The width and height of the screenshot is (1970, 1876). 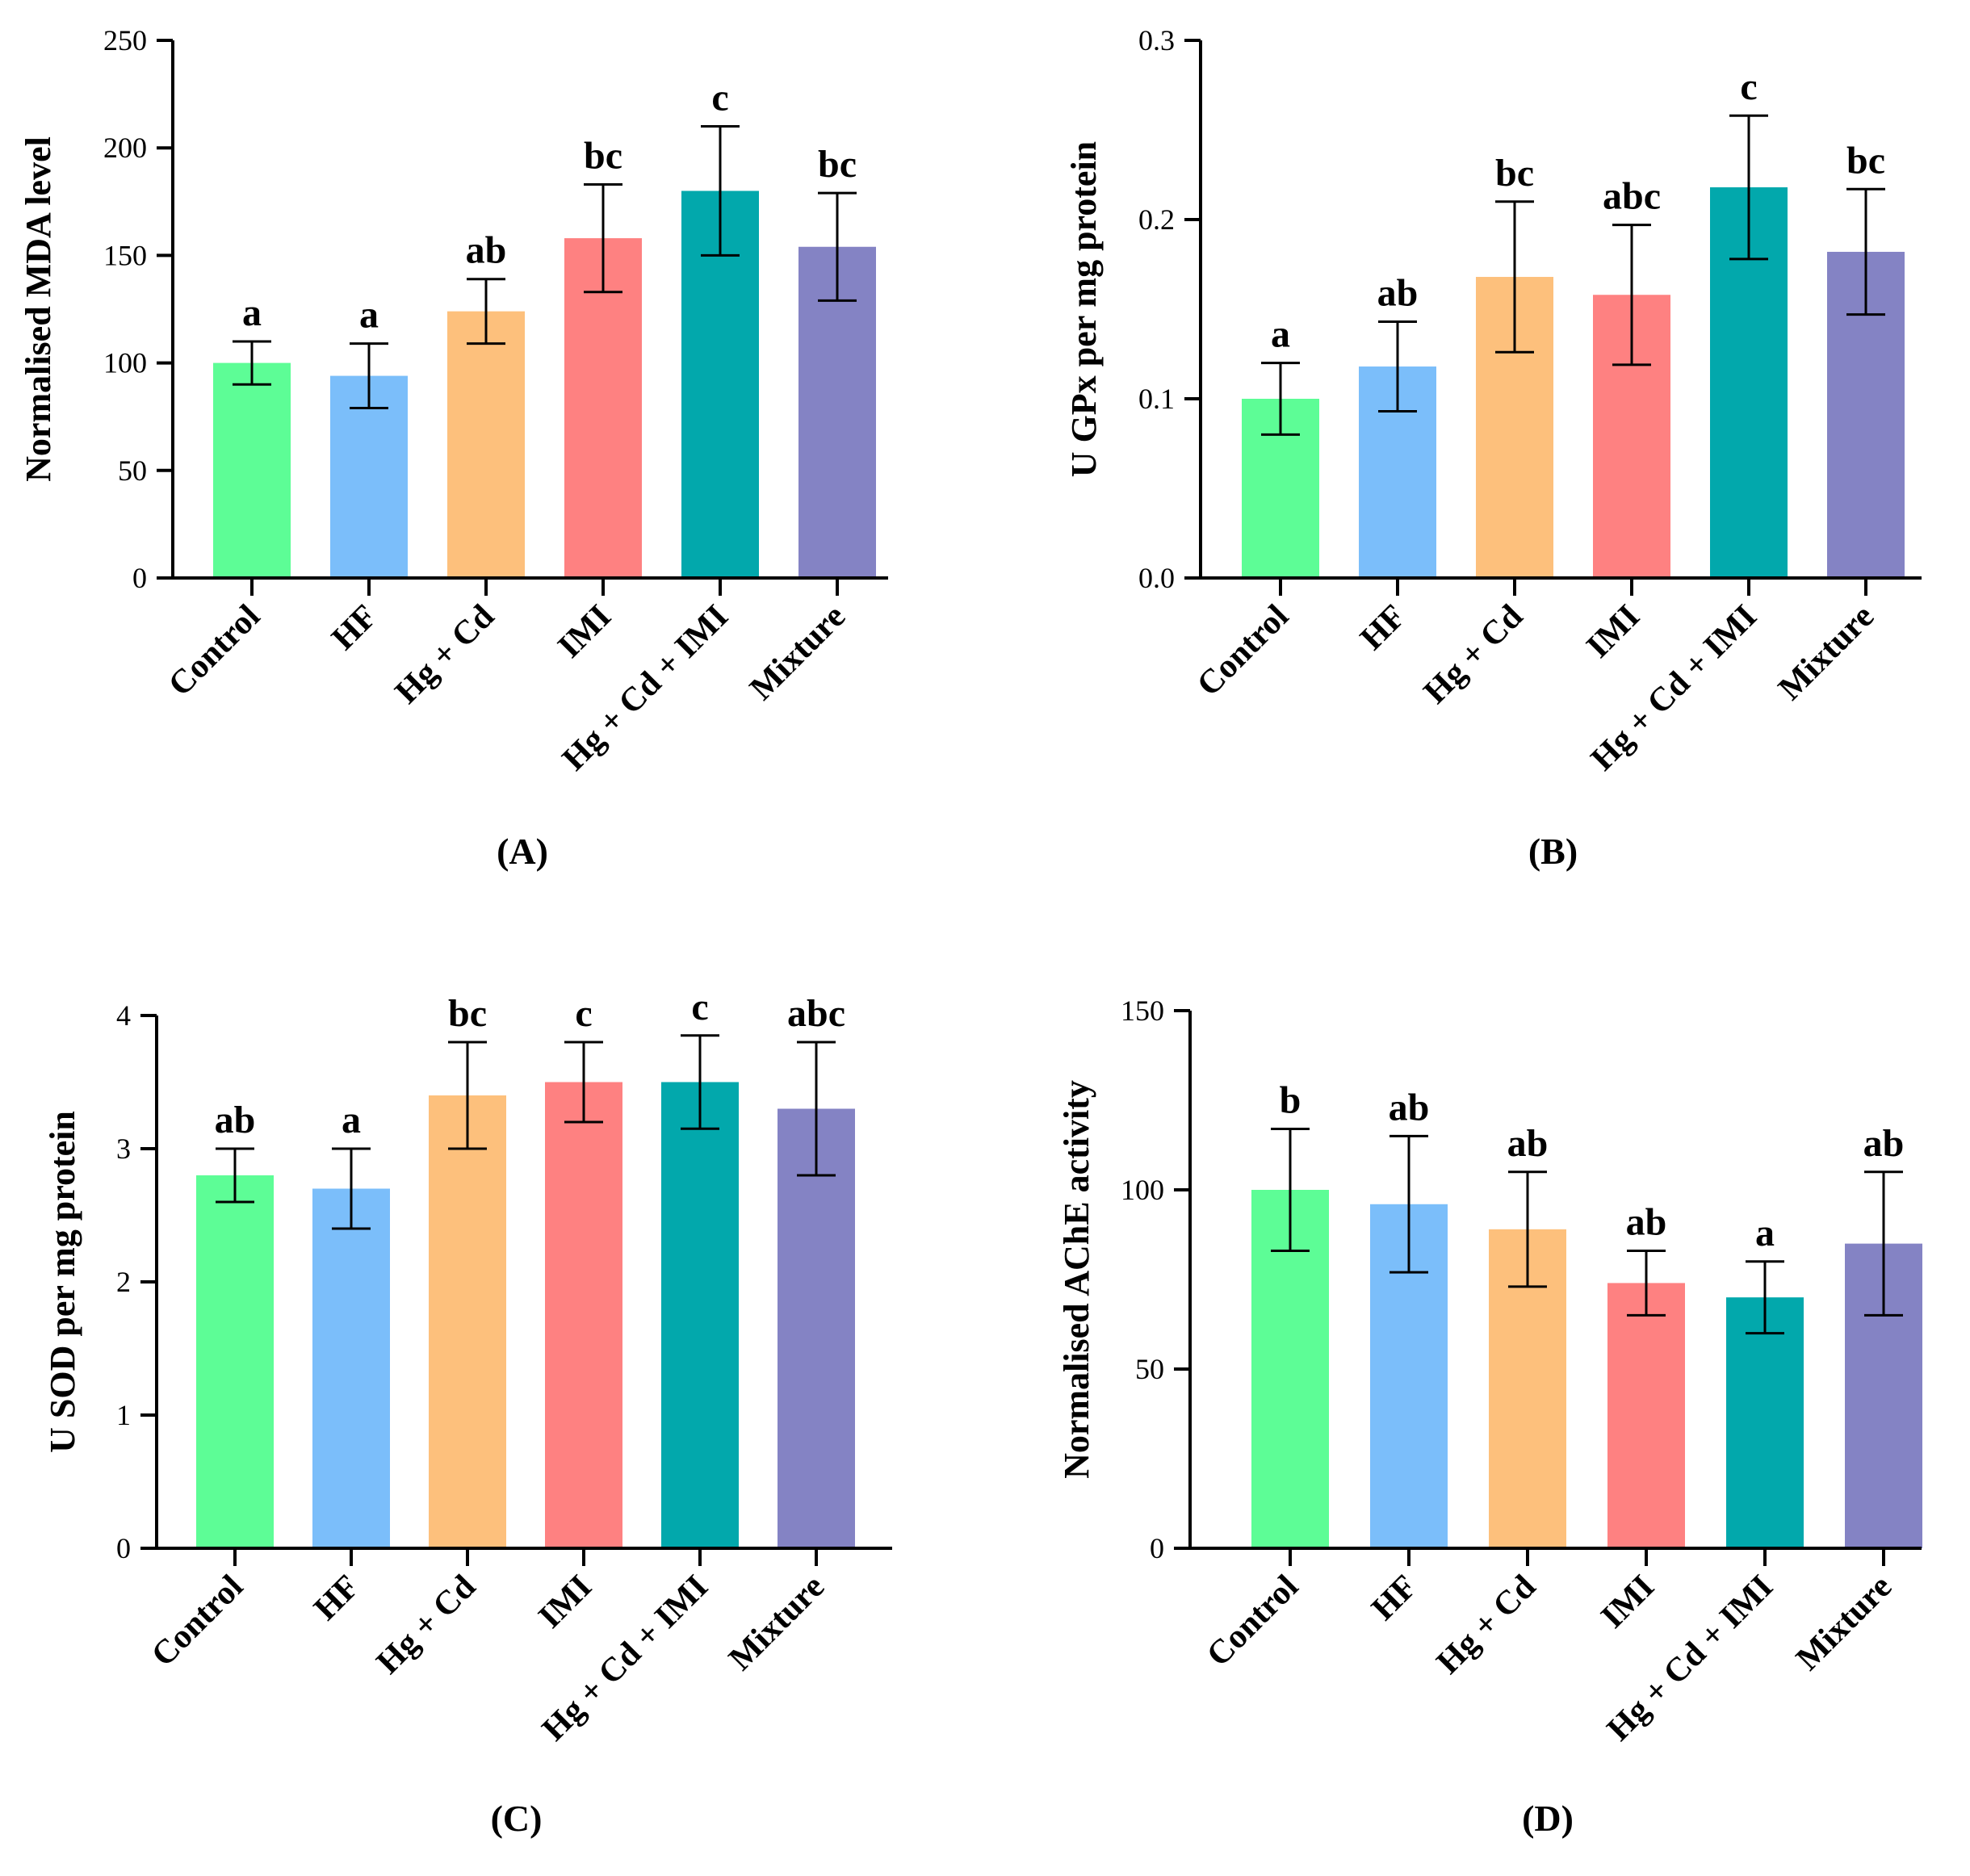 I want to click on y-tick-label: 3, so click(x=123, y=1149).